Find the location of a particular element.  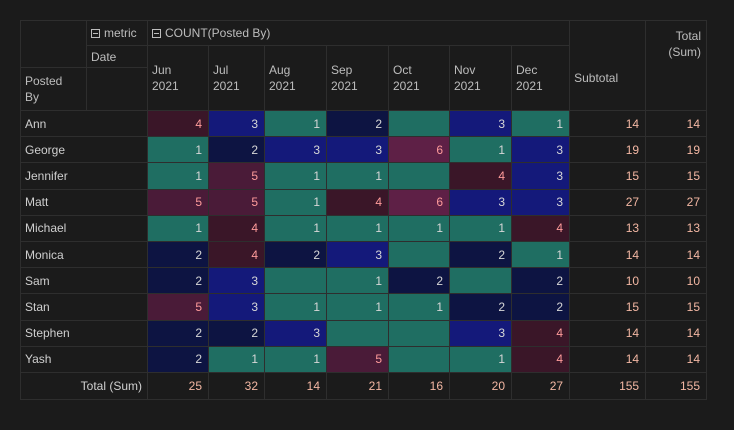

month-header: Sep 2021 is located at coordinates (357, 78).